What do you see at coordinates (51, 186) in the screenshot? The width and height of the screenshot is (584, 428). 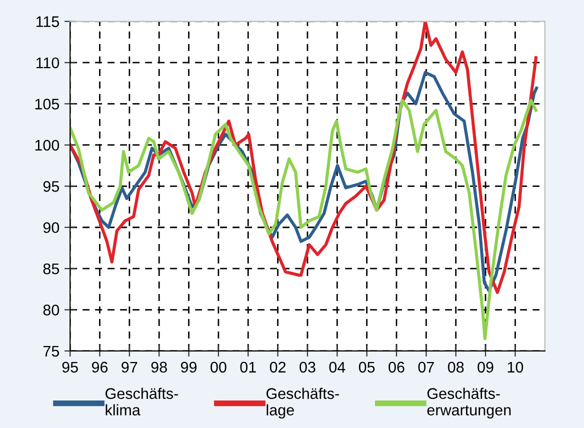 I see `y-tick-label: 95` at bounding box center [51, 186].